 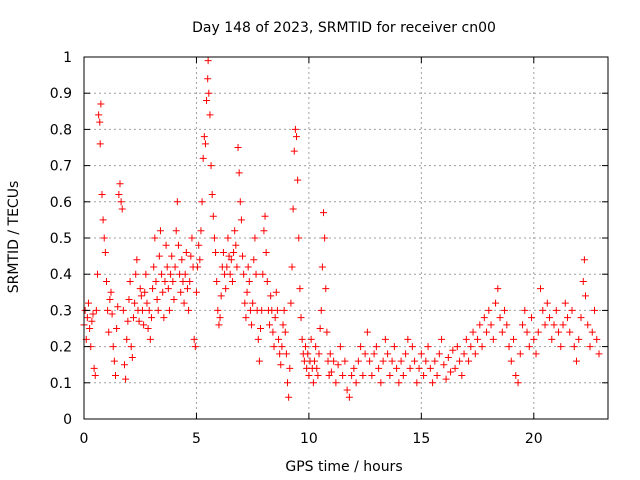 I want to click on y-tick-label: 0.6, so click(x=61, y=203).